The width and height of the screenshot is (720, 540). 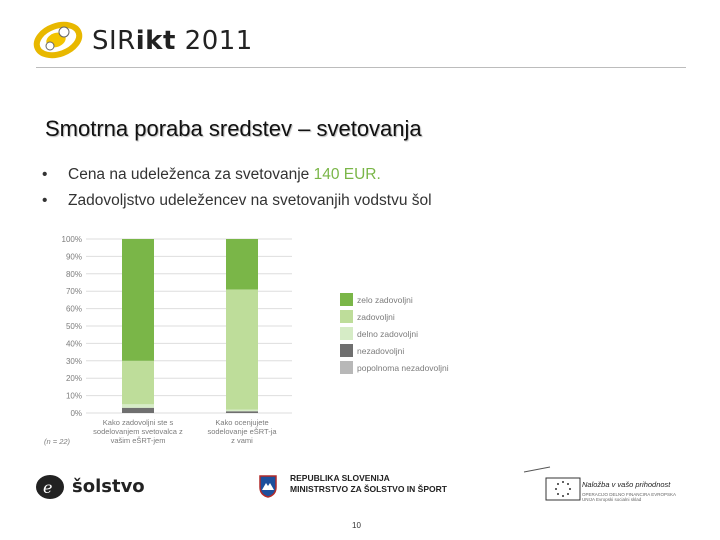 What do you see at coordinates (74, 256) in the screenshot?
I see `y-tick-label: 90%` at bounding box center [74, 256].